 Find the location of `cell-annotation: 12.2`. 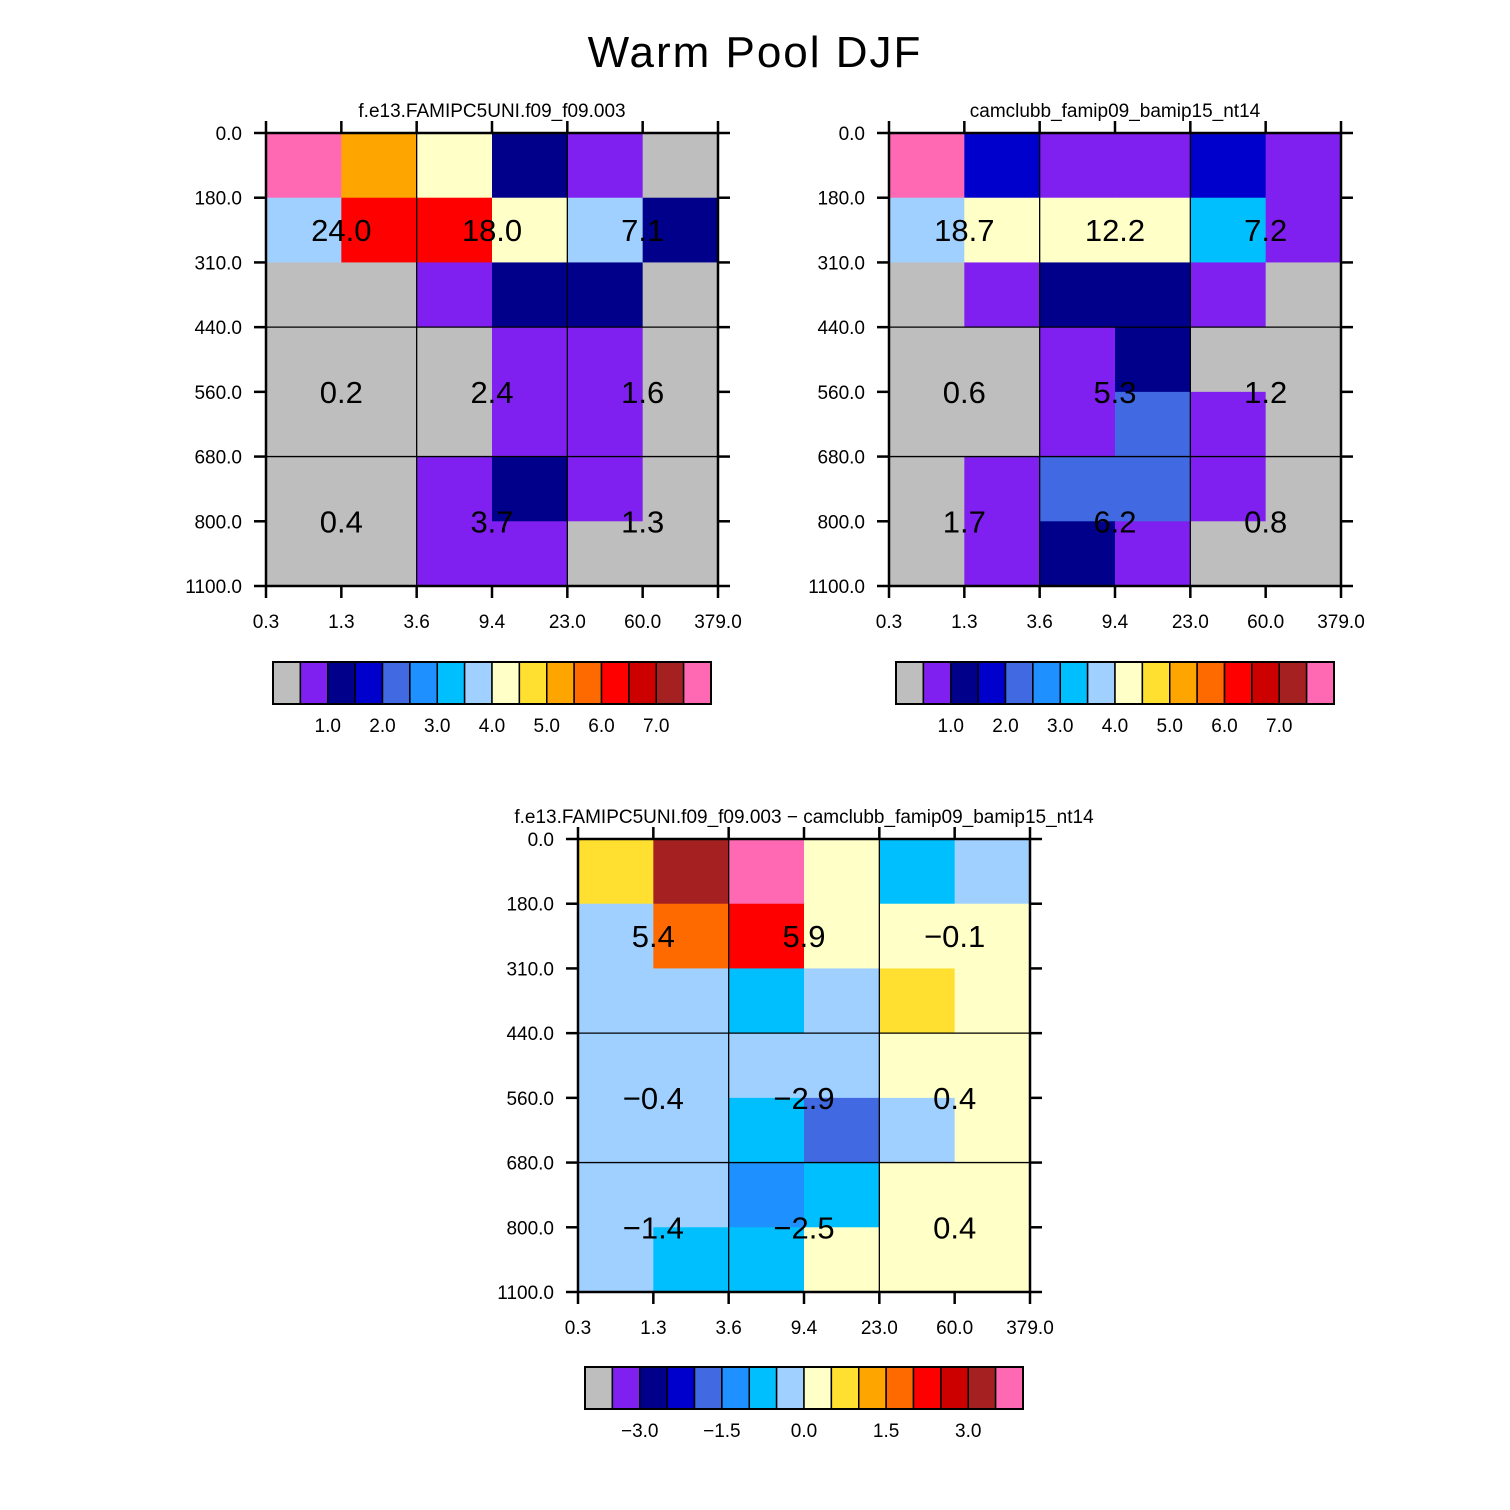

cell-annotation: 12.2 is located at coordinates (1115, 230).